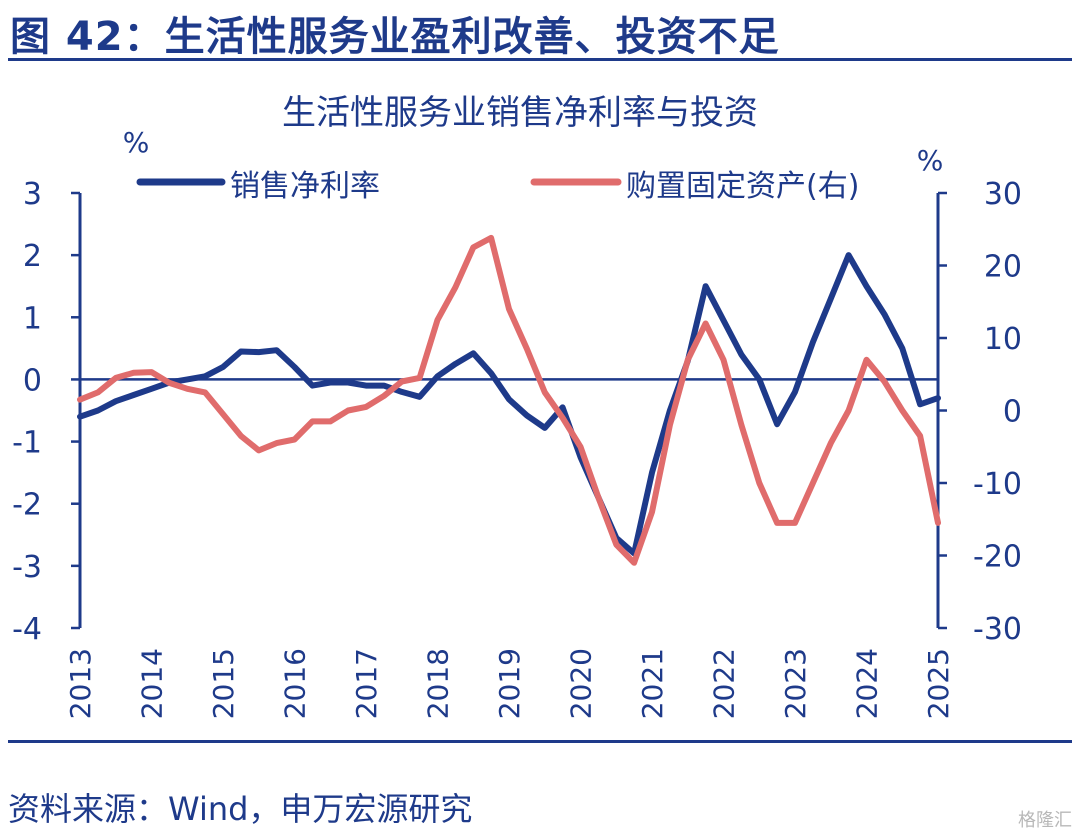 The image size is (1080, 836). What do you see at coordinates (997, 484) in the screenshot?
I see `y-right-tick-label: -10` at bounding box center [997, 484].